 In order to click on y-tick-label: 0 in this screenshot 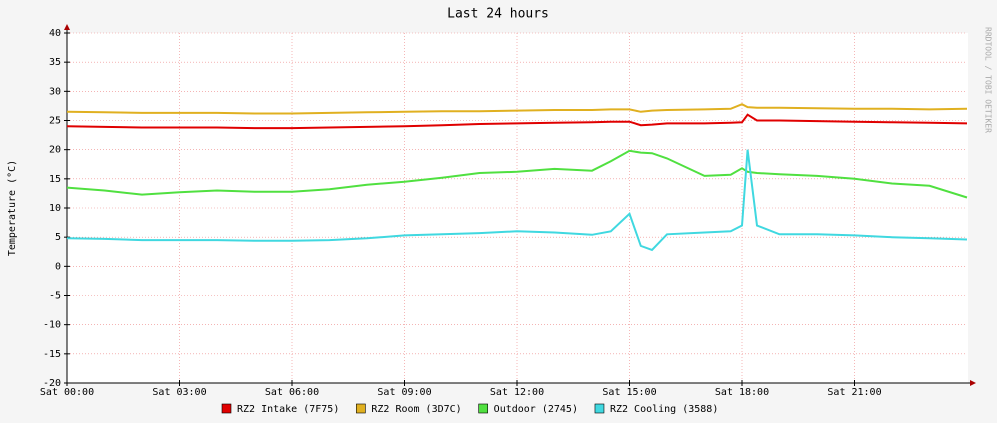, I will do `click(58, 266)`.